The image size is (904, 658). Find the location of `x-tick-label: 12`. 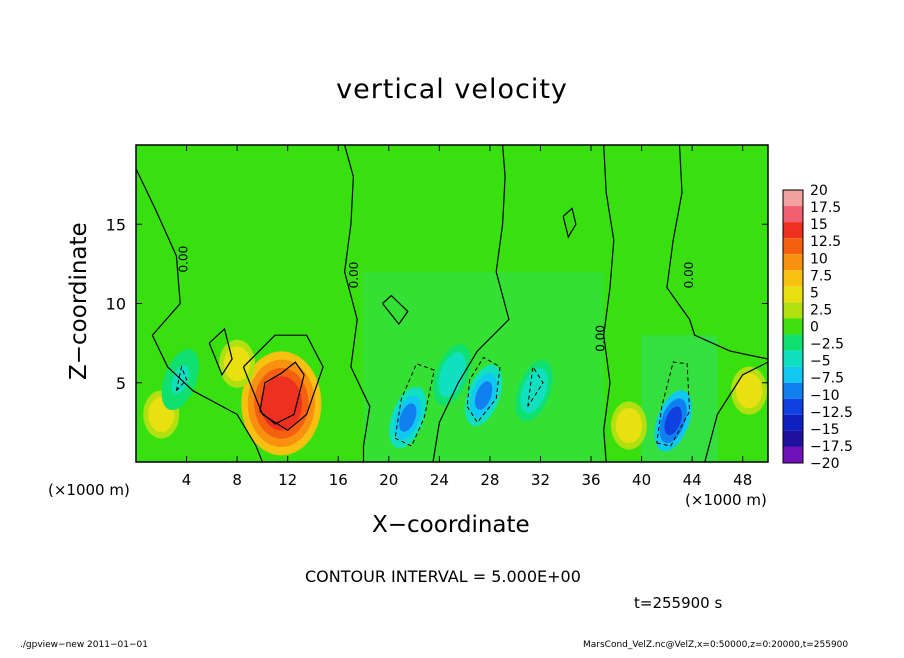

x-tick-label: 12 is located at coordinates (287, 480).